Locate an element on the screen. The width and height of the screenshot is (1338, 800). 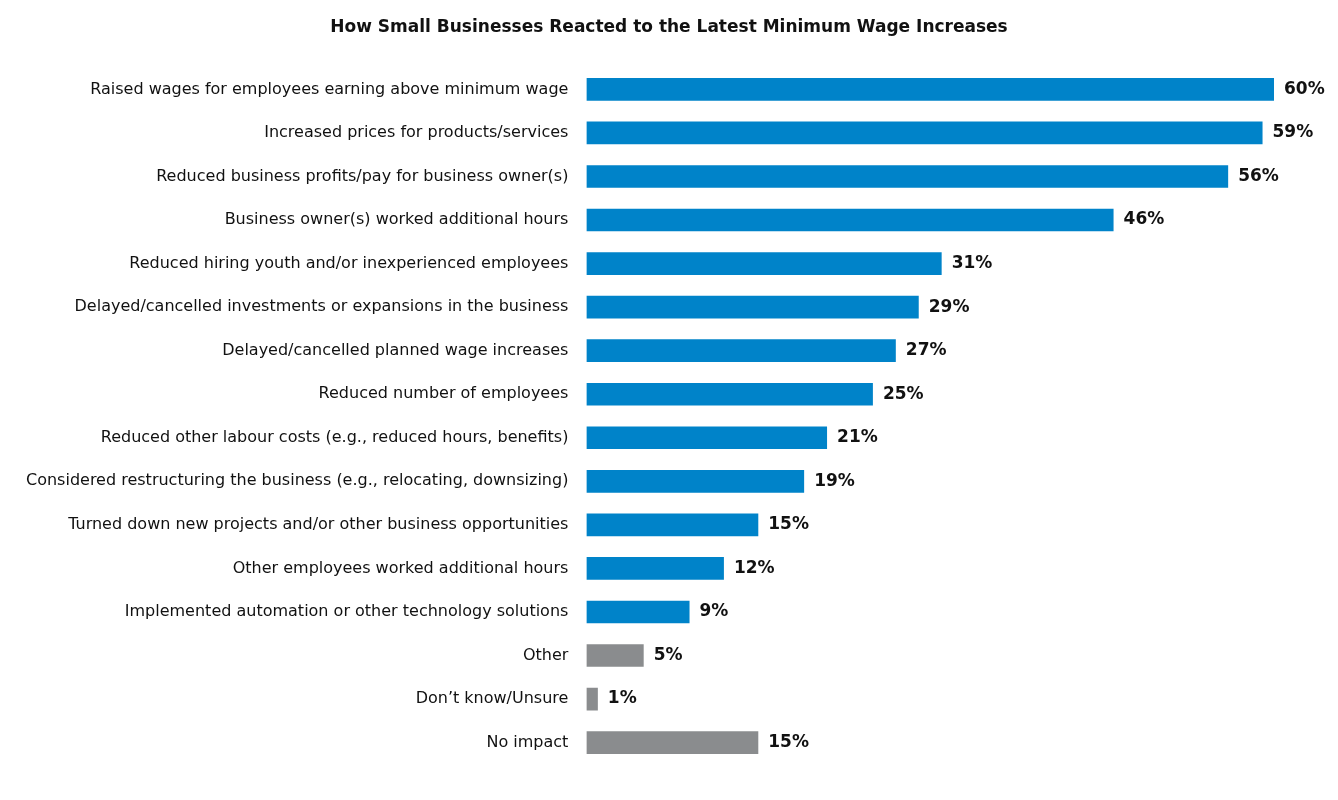
y-tick-label: Increased prices for products/services is located at coordinates (416, 132).